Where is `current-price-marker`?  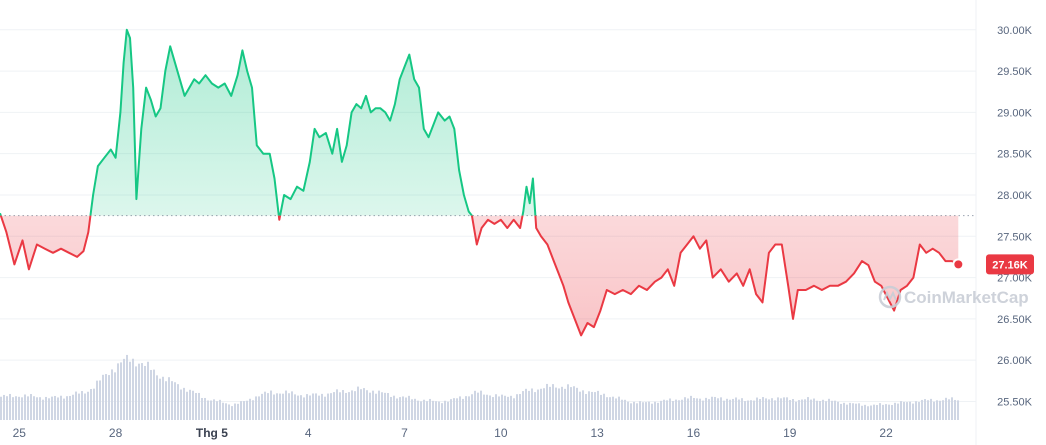
current-price-marker is located at coordinates (958, 264).